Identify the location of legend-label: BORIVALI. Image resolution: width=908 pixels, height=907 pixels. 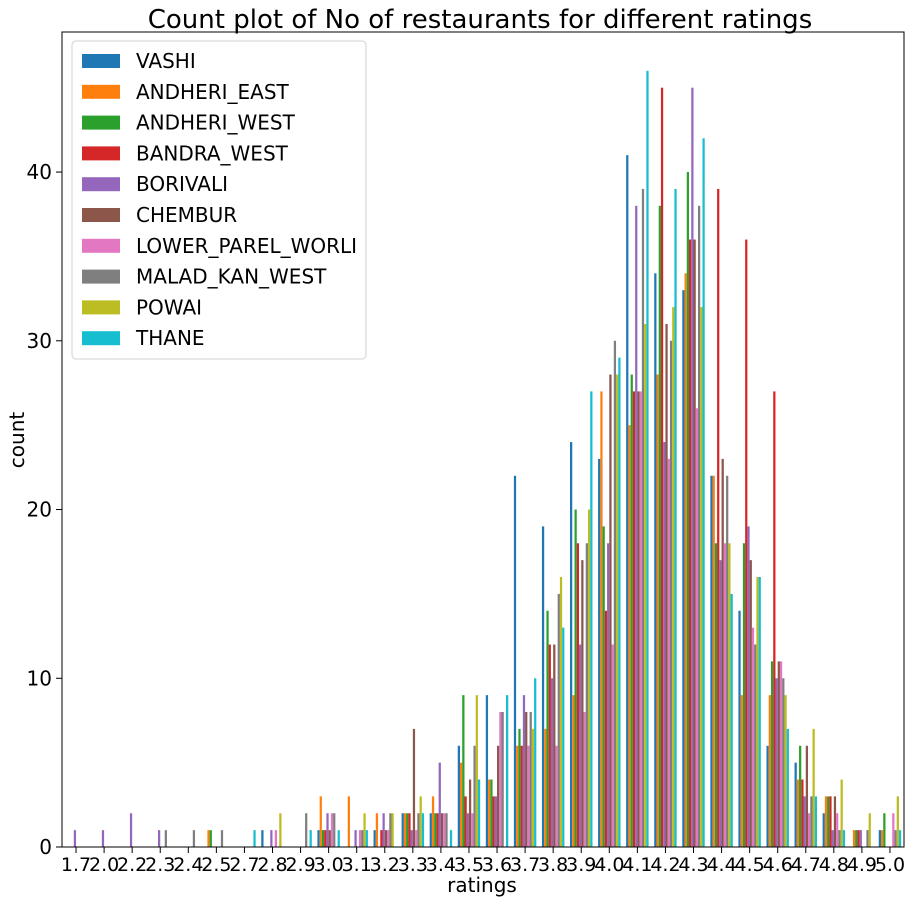
(182, 184).